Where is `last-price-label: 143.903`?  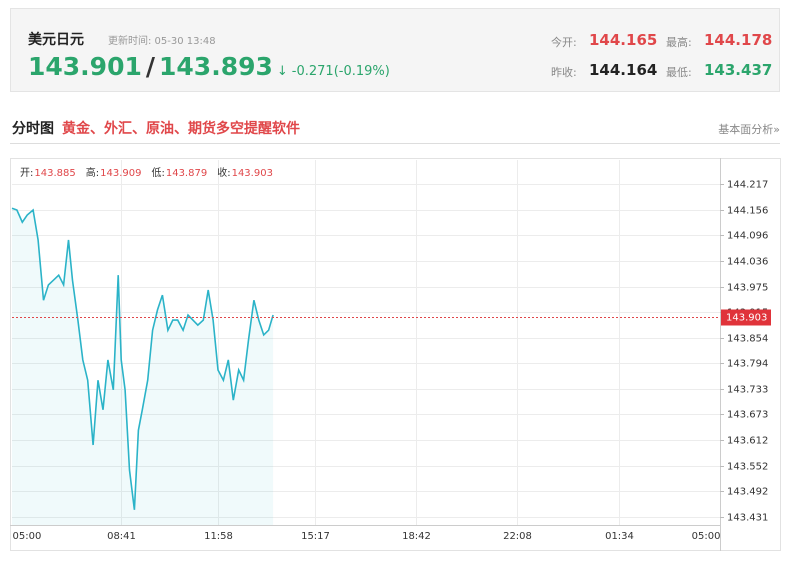
last-price-label: 143.903 is located at coordinates (746, 318).